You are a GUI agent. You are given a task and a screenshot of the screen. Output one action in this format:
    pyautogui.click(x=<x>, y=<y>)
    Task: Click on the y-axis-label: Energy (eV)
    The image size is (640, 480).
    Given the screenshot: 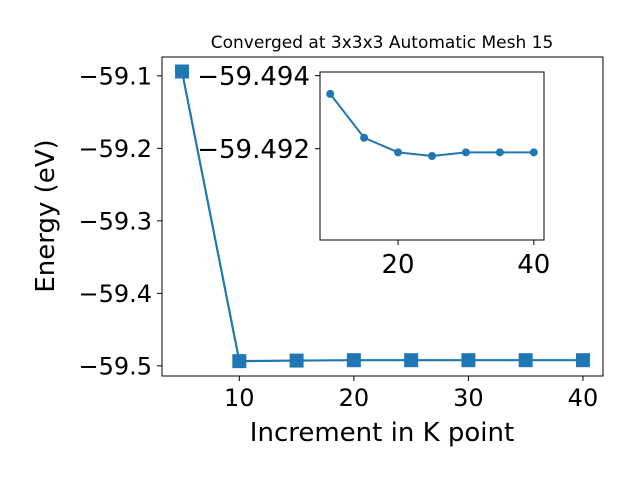 What is the action you would take?
    pyautogui.click(x=46, y=215)
    